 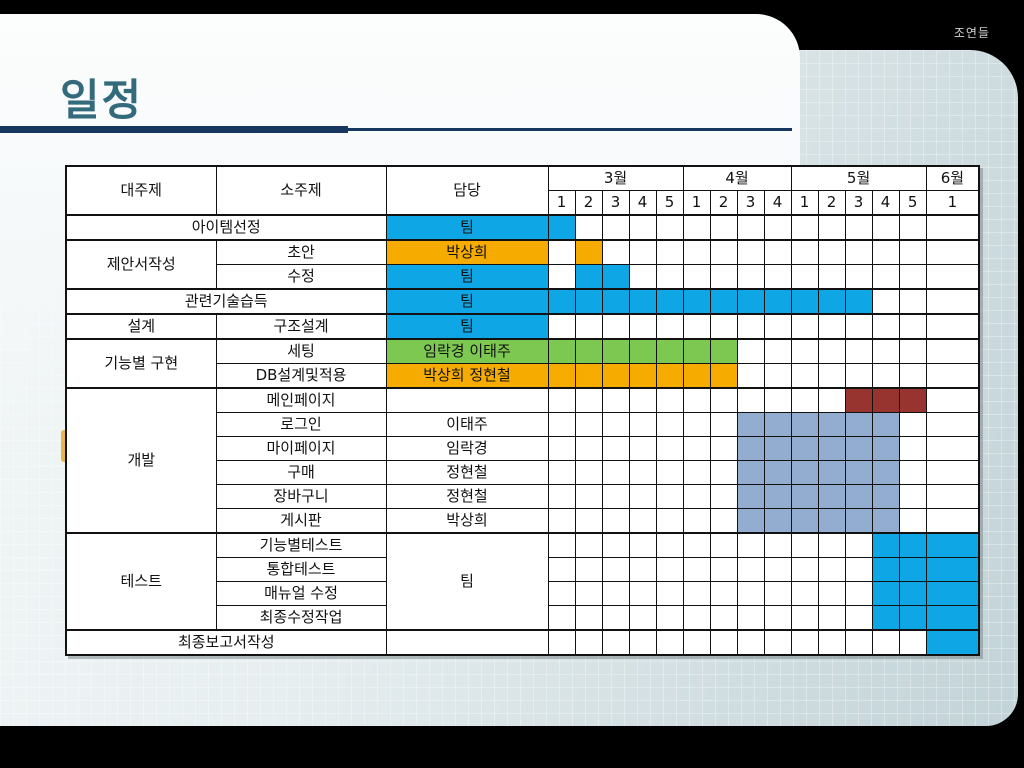 What do you see at coordinates (467, 326) in the screenshot?
I see `owner-cell: 팀` at bounding box center [467, 326].